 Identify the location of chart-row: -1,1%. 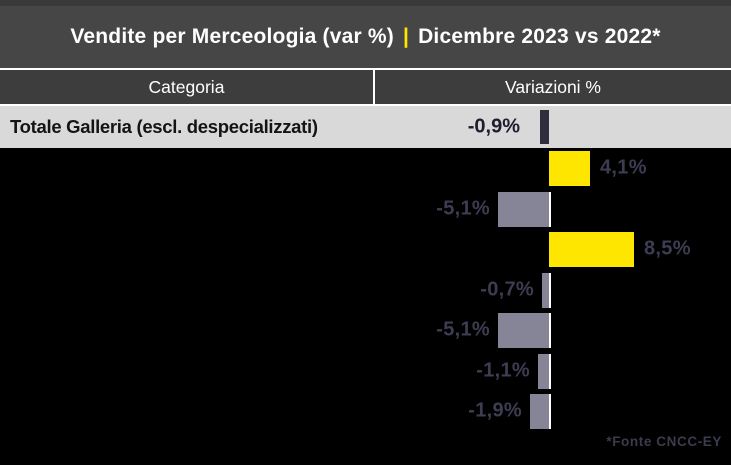
(365, 371).